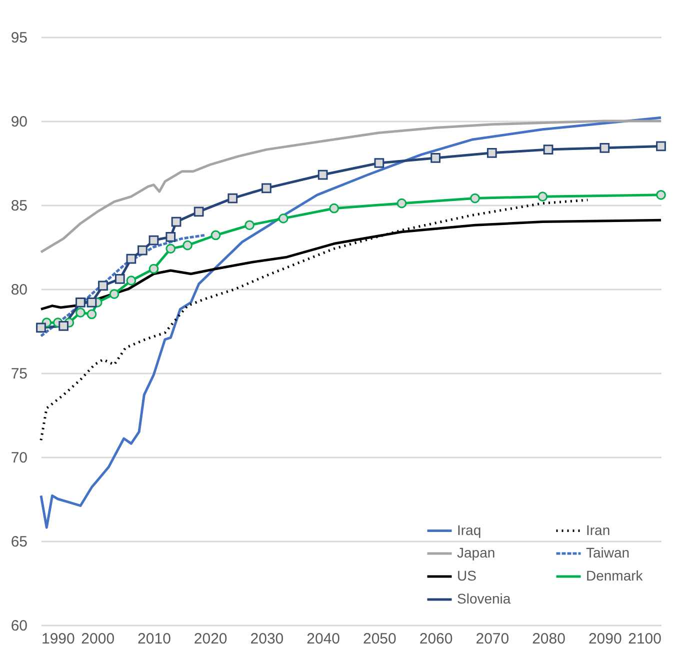 The image size is (687, 664). I want to click on y-tick-label: 65, so click(19, 542).